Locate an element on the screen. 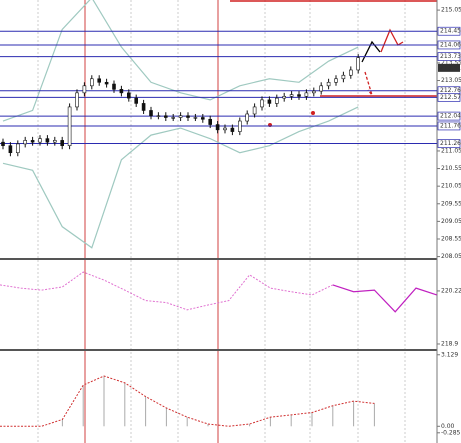 The height and width of the screenshot is (443, 461). signal-line is located at coordinates (187, 401).